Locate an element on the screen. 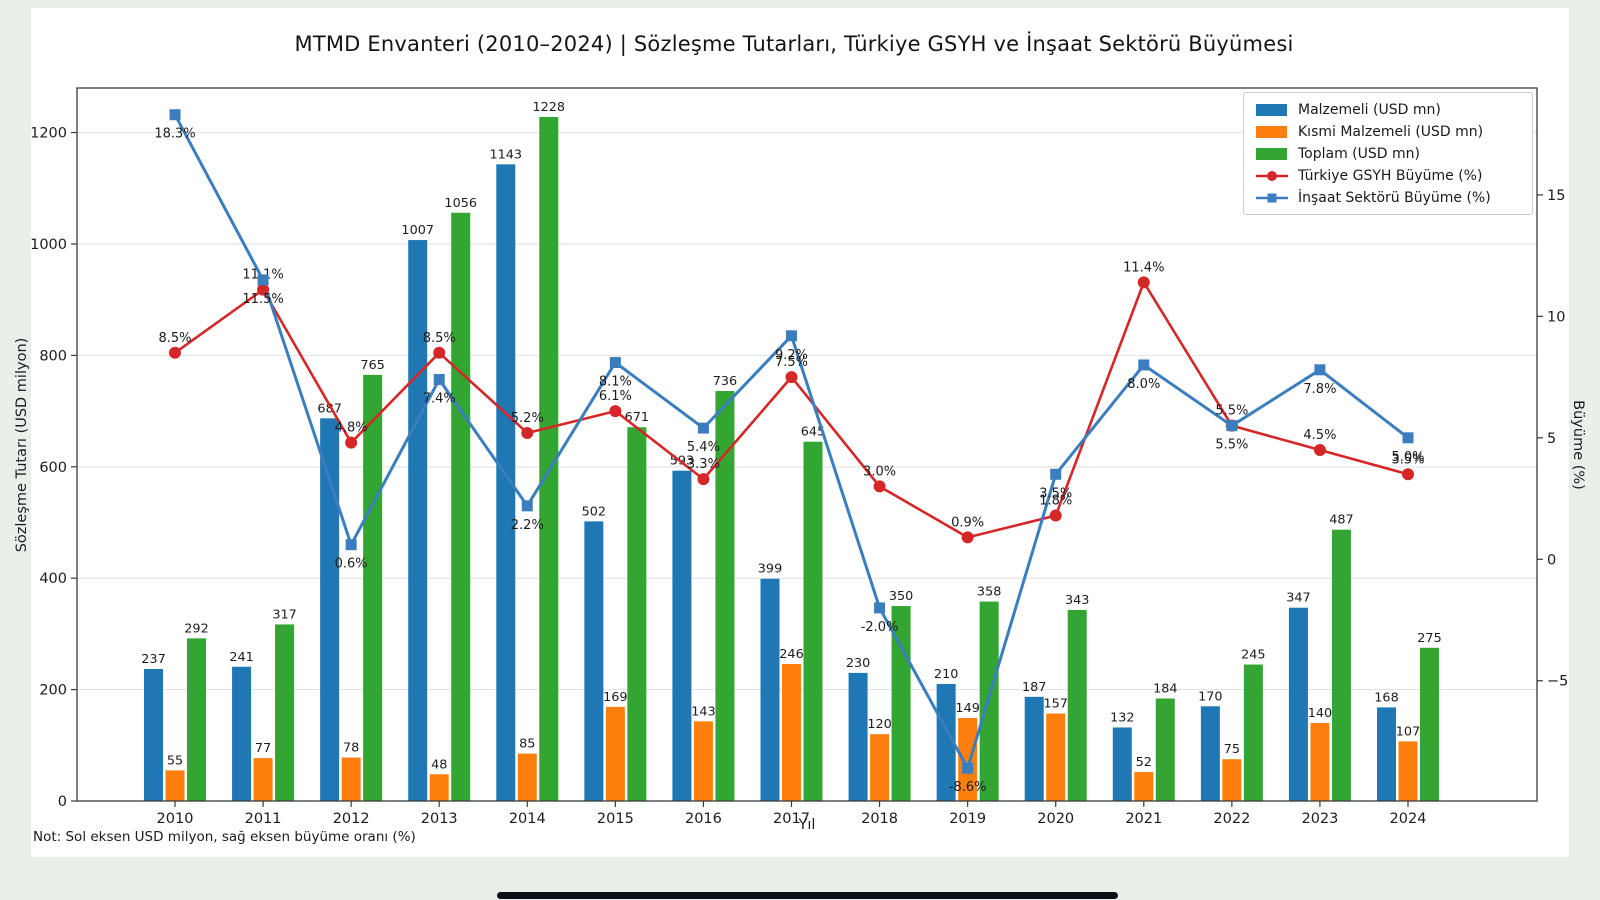  x-axis-label: Yıl is located at coordinates (807, 825).